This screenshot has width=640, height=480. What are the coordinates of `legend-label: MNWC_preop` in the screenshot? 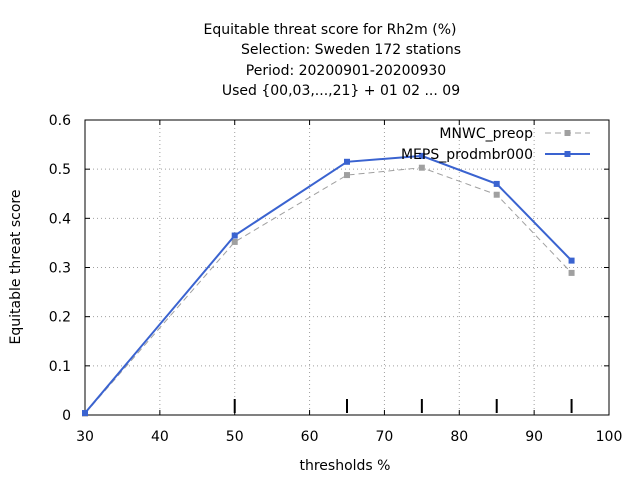 It's located at (486, 134).